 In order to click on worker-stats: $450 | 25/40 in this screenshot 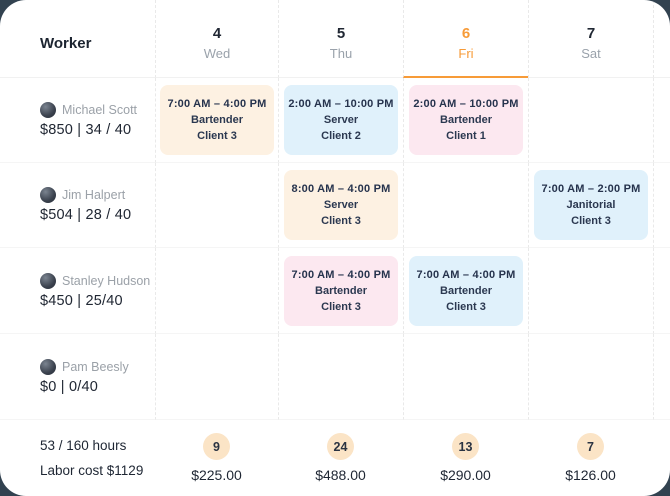, I will do `click(81, 300)`.